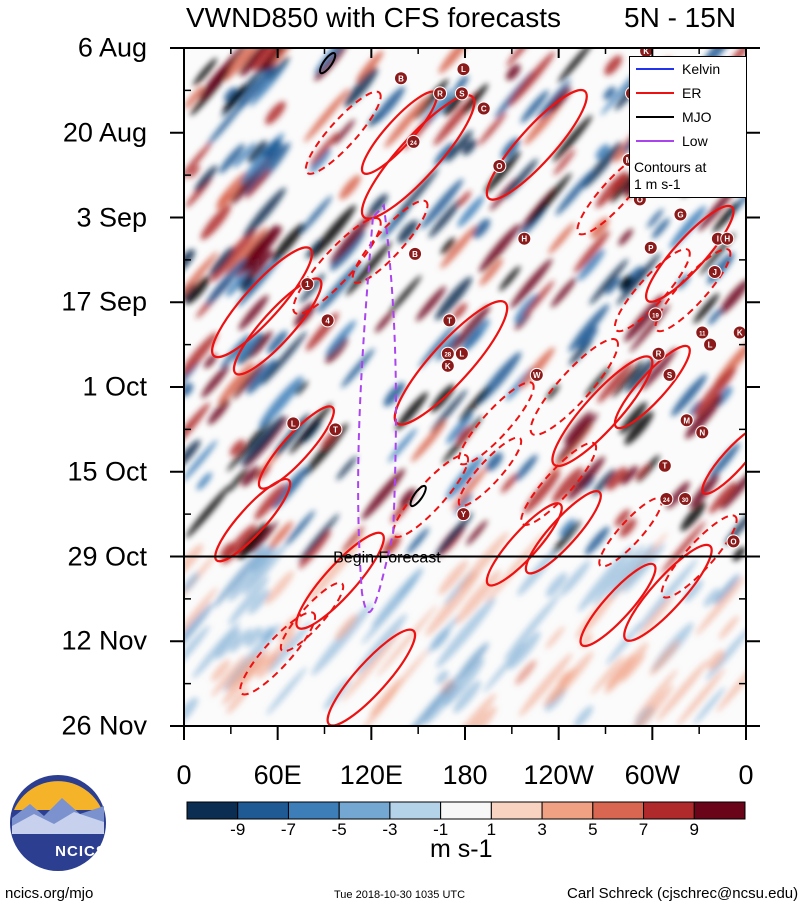 This screenshot has height=907, width=809. What do you see at coordinates (111, 217) in the screenshot?
I see `y-tick-label: 3 Sep` at bounding box center [111, 217].